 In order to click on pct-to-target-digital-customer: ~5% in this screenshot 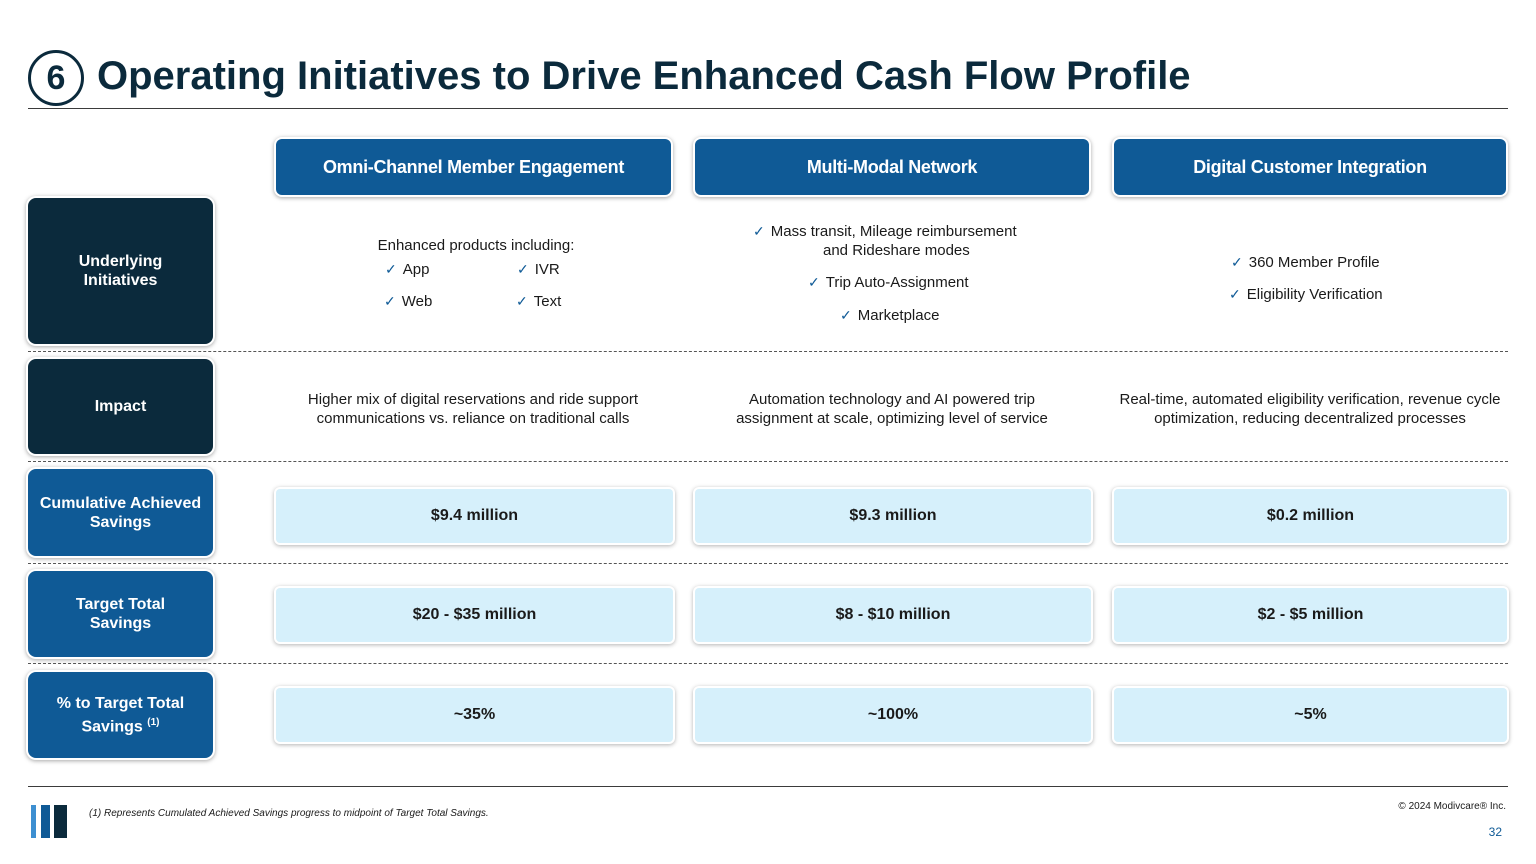, I will do `click(1310, 715)`.